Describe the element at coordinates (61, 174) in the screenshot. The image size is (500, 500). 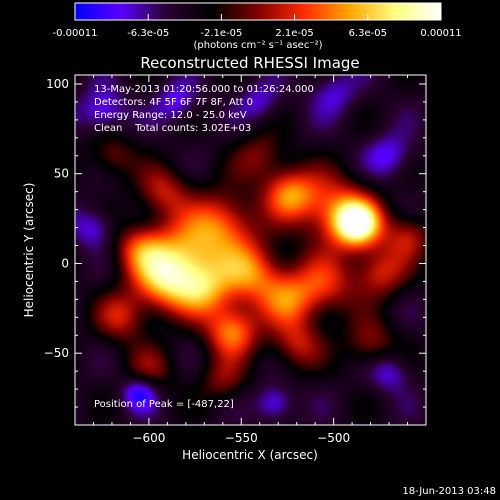
I see `y-tick-label: 50` at that location.